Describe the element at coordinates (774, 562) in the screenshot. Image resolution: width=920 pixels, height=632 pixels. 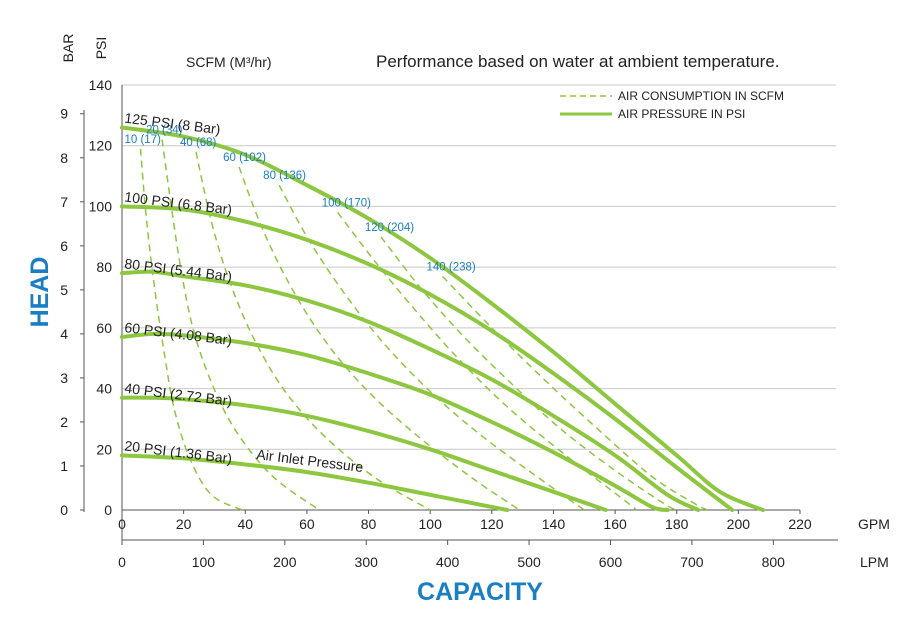
I see `x-tick-lpm: 800` at that location.